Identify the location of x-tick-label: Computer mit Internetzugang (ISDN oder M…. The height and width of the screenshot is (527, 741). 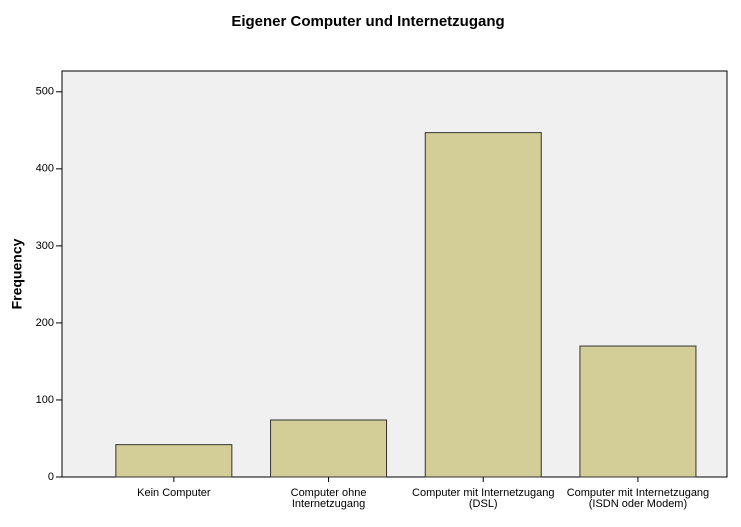
(638, 498).